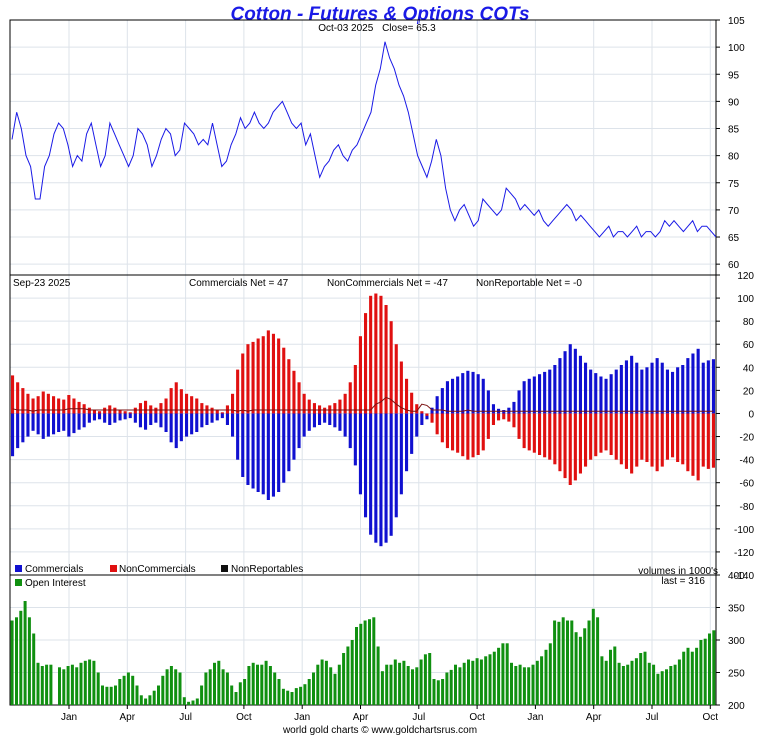  What do you see at coordinates (594, 717) in the screenshot?
I see `xtick-label: Apr` at bounding box center [594, 717].